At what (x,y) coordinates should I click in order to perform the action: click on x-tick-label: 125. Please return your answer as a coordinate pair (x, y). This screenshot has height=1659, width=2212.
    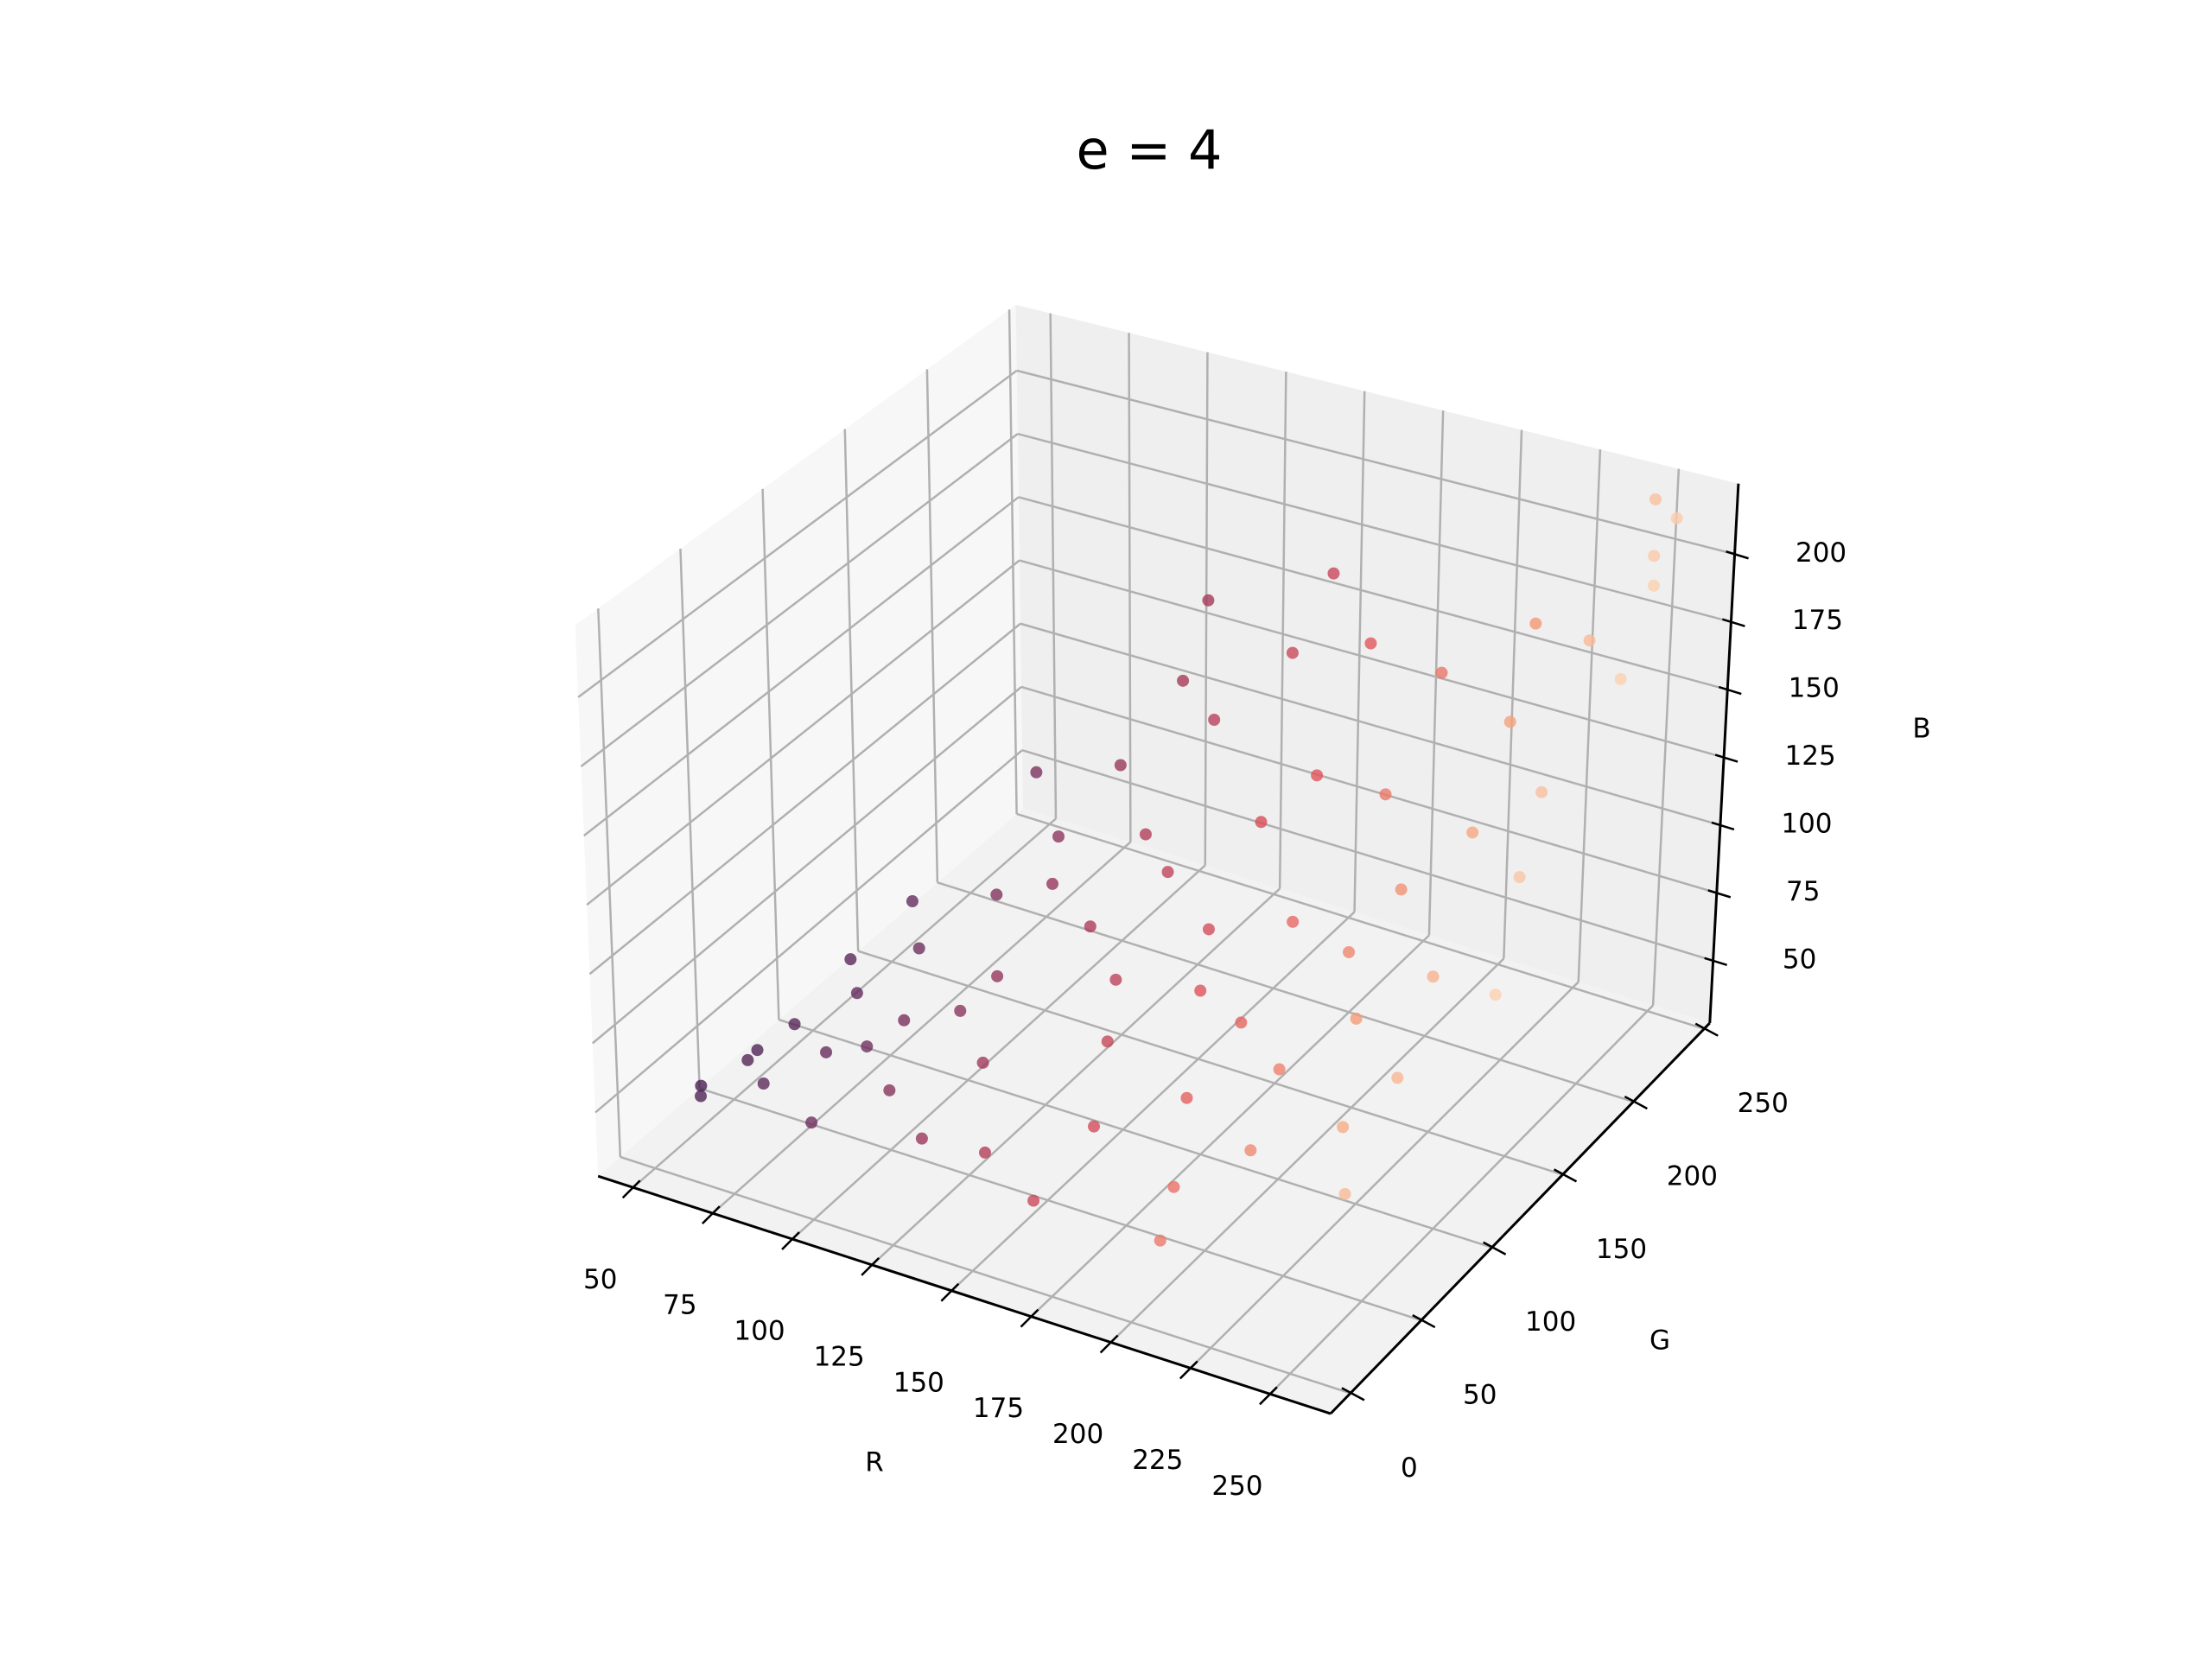
    Looking at the image, I should click on (839, 1356).